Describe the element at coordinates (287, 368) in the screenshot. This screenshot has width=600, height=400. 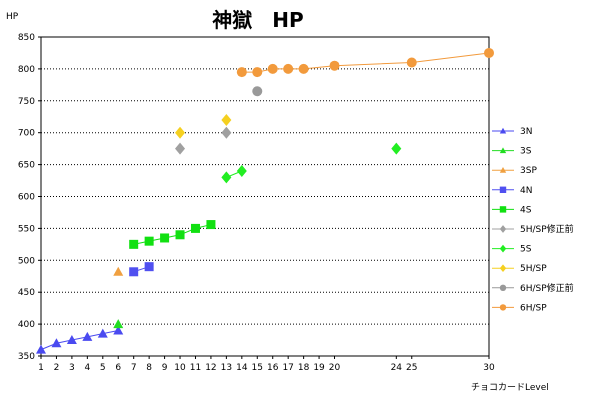
I see `x-tick-label: 17` at that location.